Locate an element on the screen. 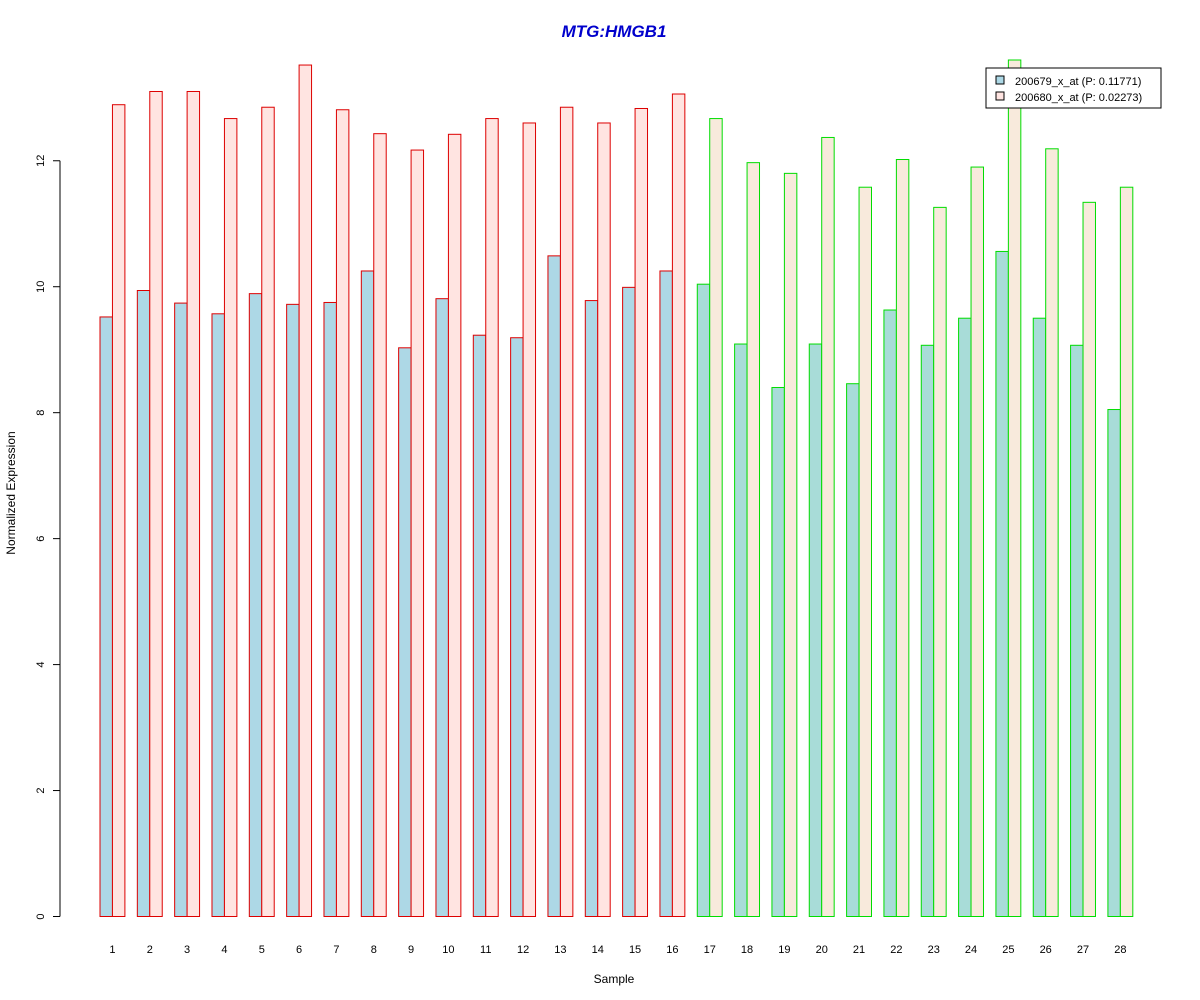 The height and width of the screenshot is (1000, 1200). x-tick-label: 14 is located at coordinates (598, 950).